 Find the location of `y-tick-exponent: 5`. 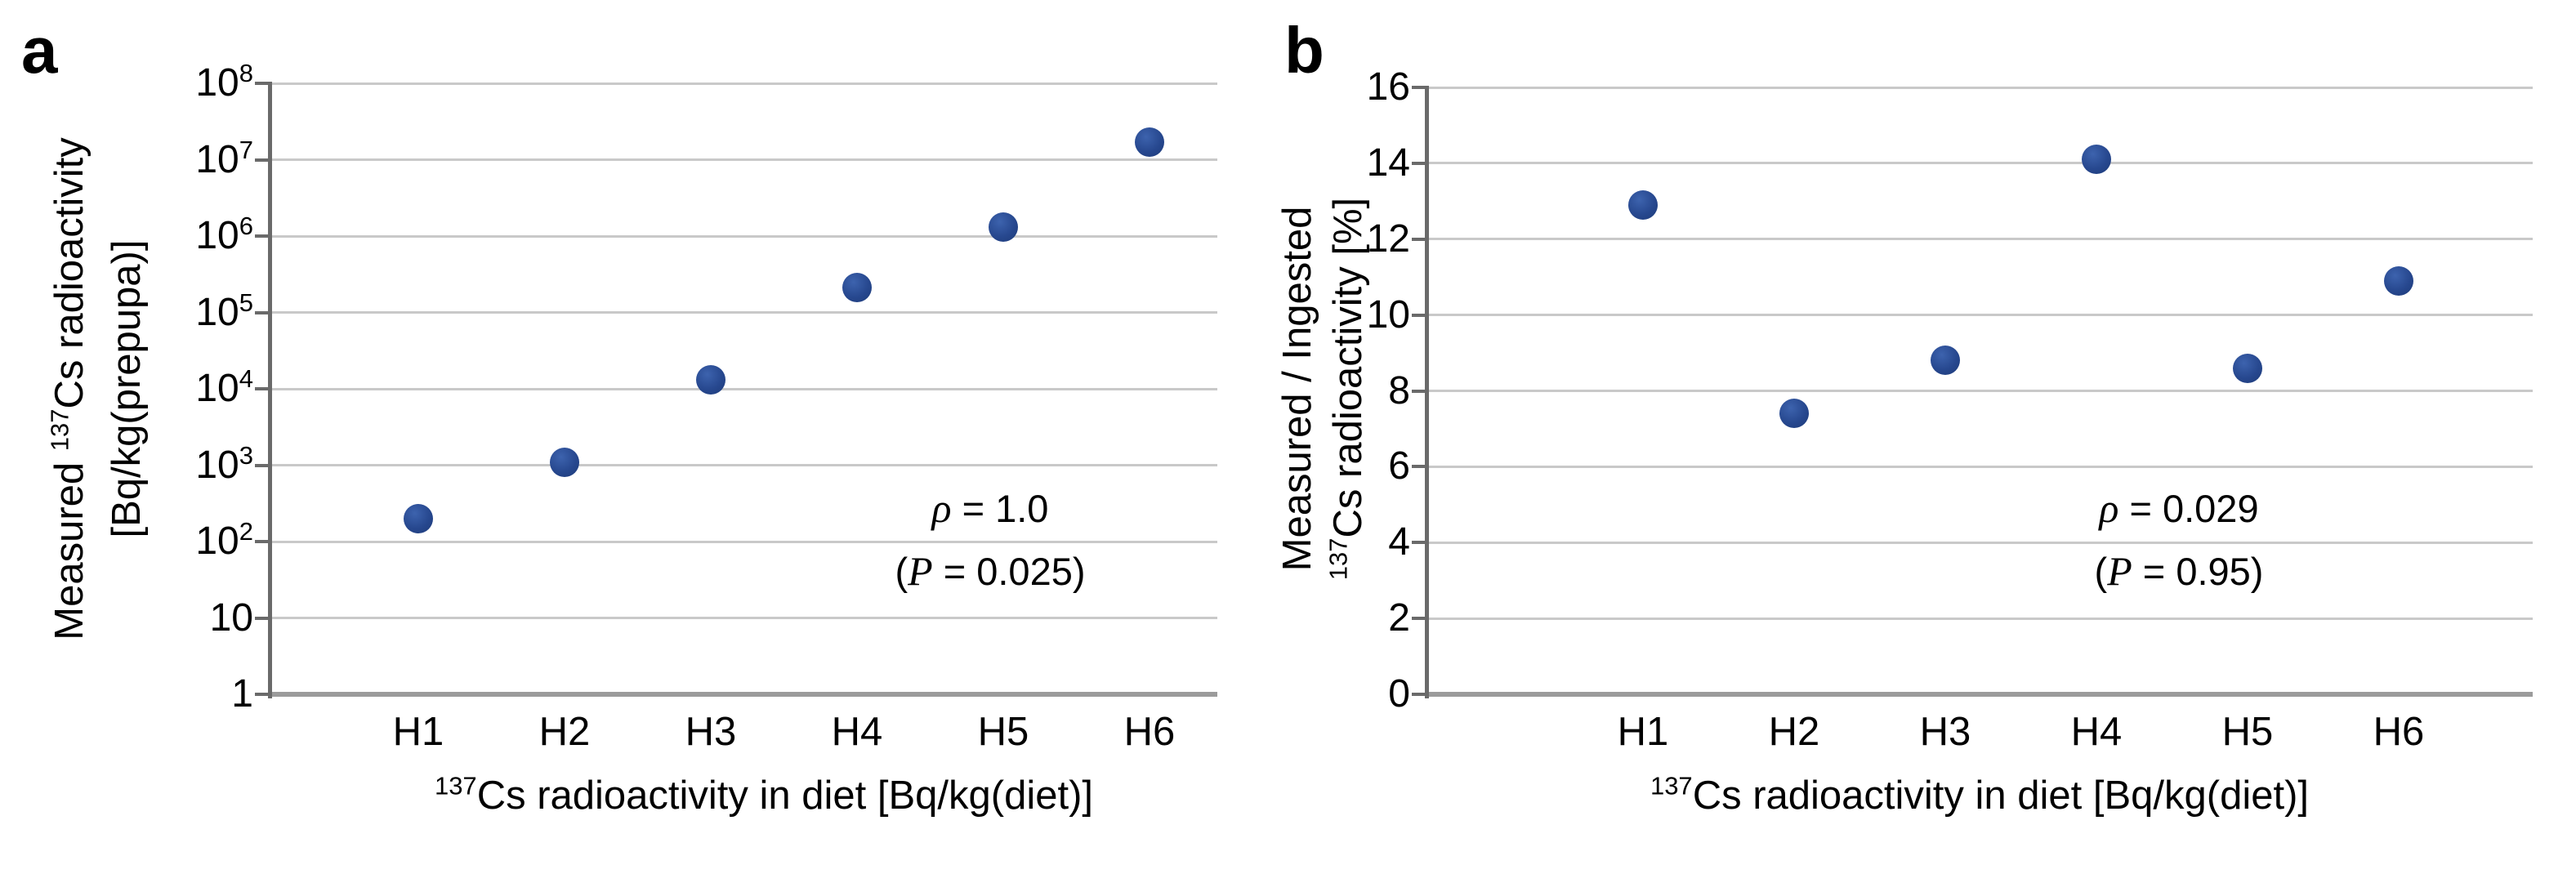

y-tick-exponent: 5 is located at coordinates (246, 302).